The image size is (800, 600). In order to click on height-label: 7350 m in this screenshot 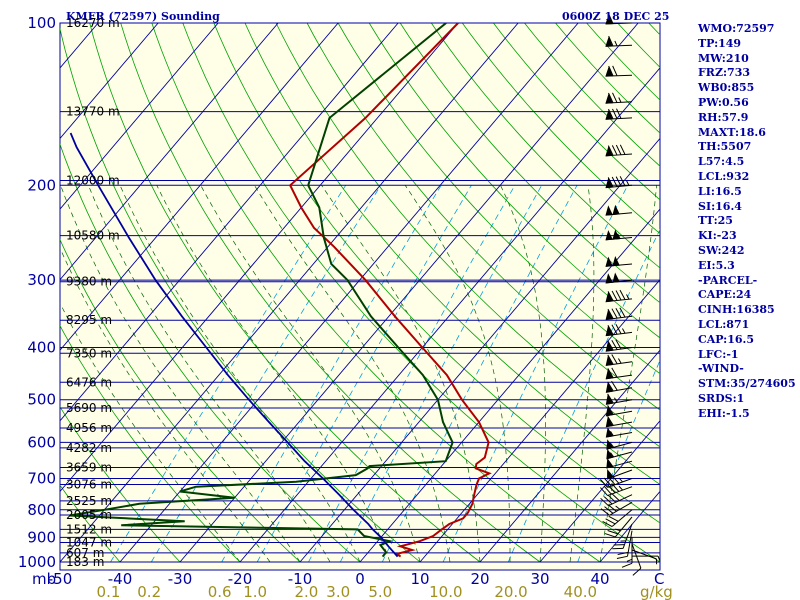, I will do `click(89, 353)`.